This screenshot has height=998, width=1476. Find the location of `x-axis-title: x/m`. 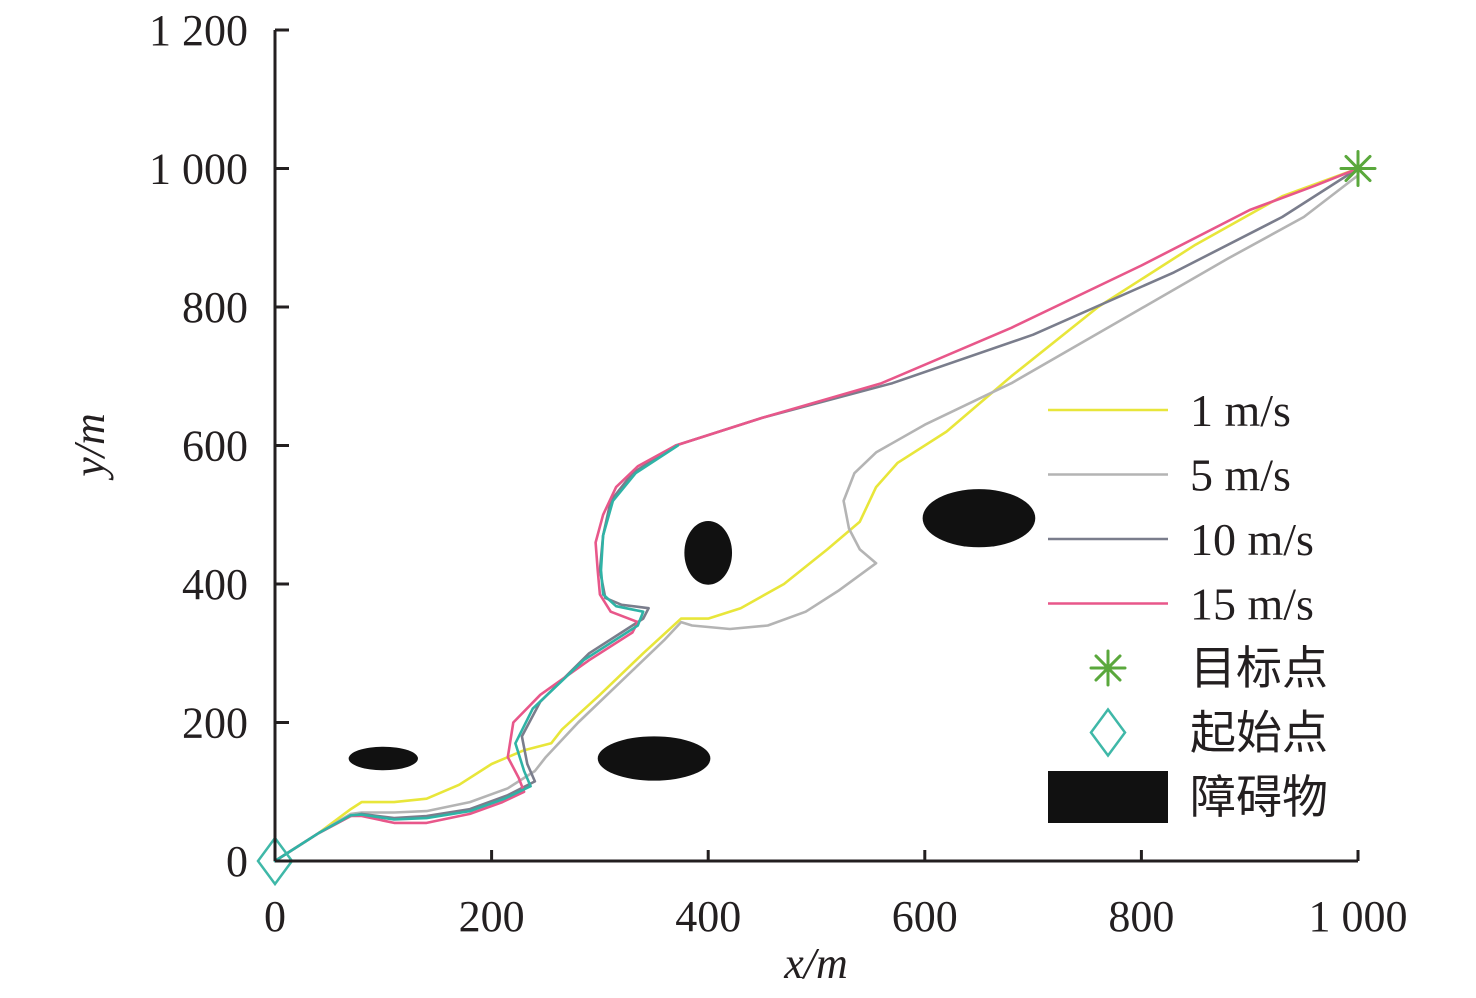

x-axis-title: x/m is located at coordinates (815, 963).